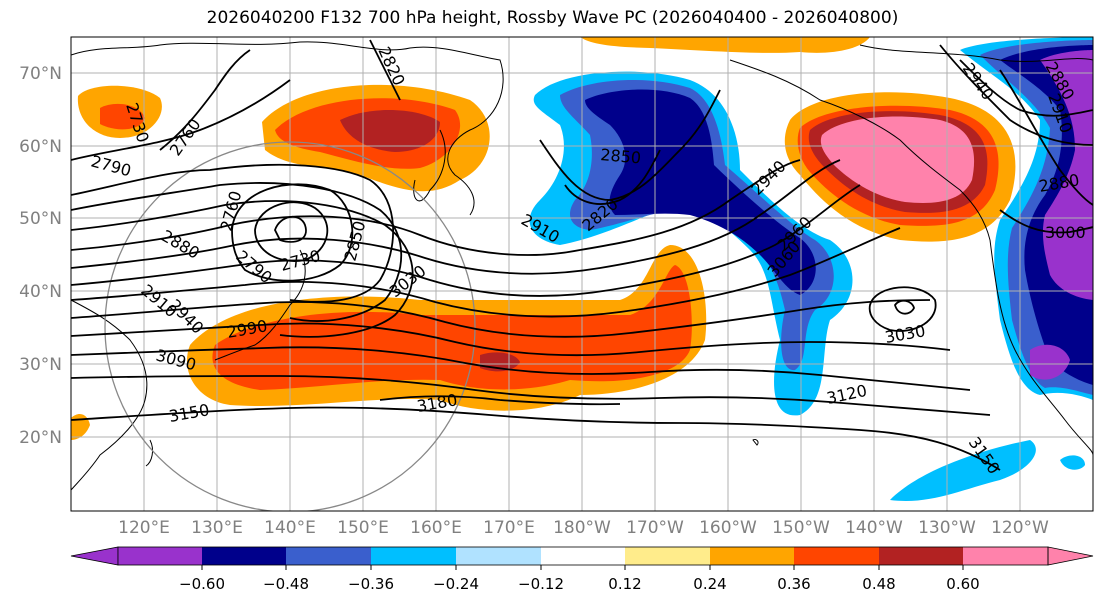 This screenshot has width=1105, height=604. I want to click on lon-label-140e: 140°E, so click(290, 528).